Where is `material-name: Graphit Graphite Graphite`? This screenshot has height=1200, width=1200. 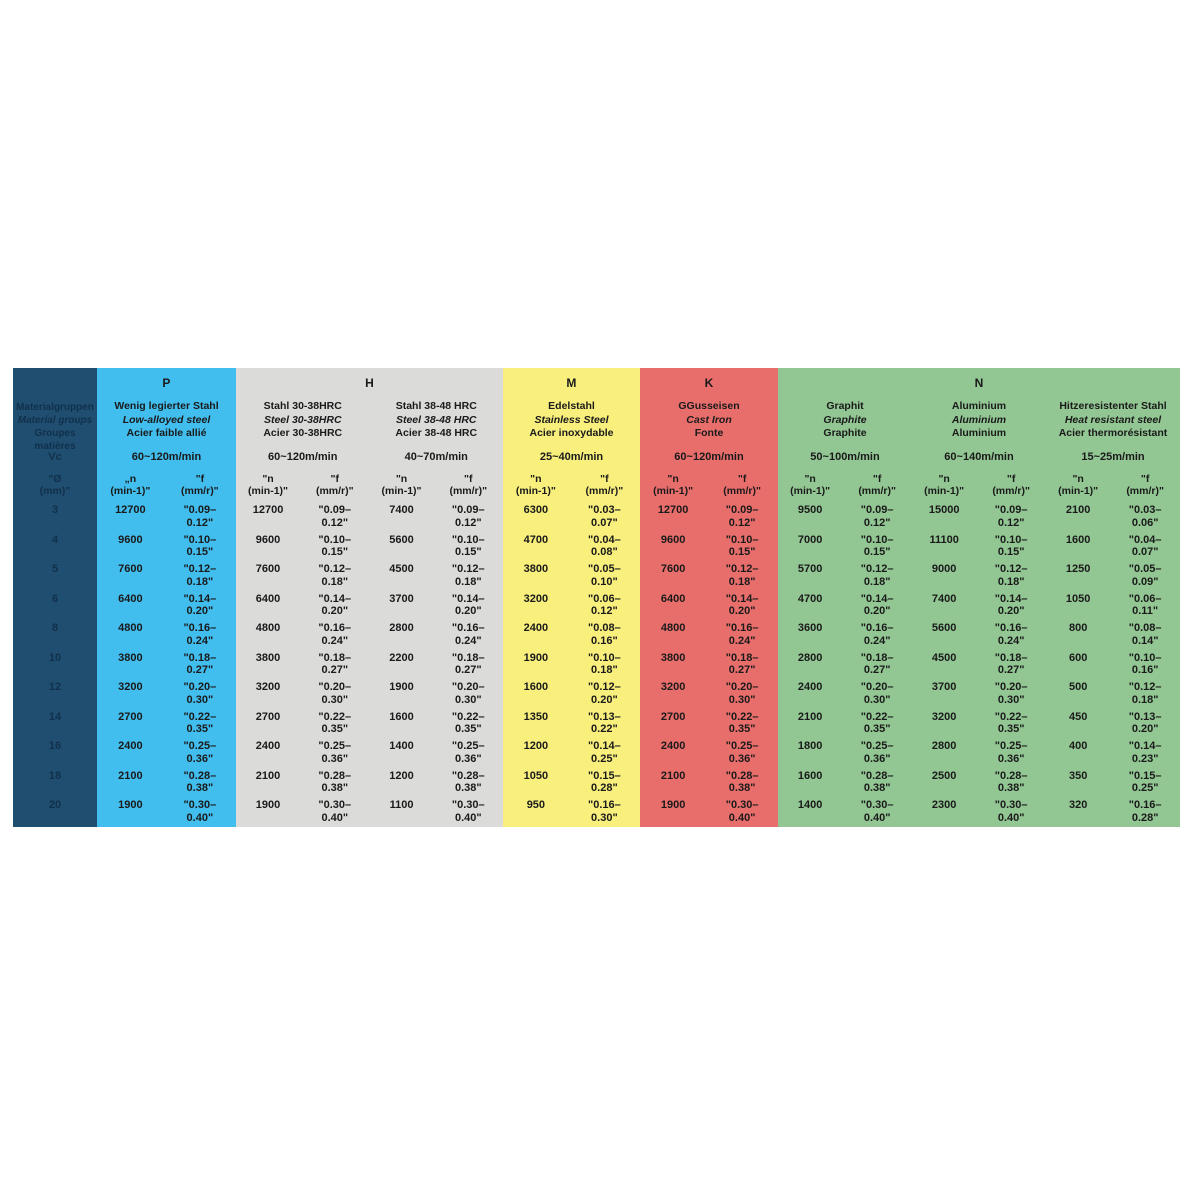 material-name: Graphit Graphite Graphite is located at coordinates (845, 419).